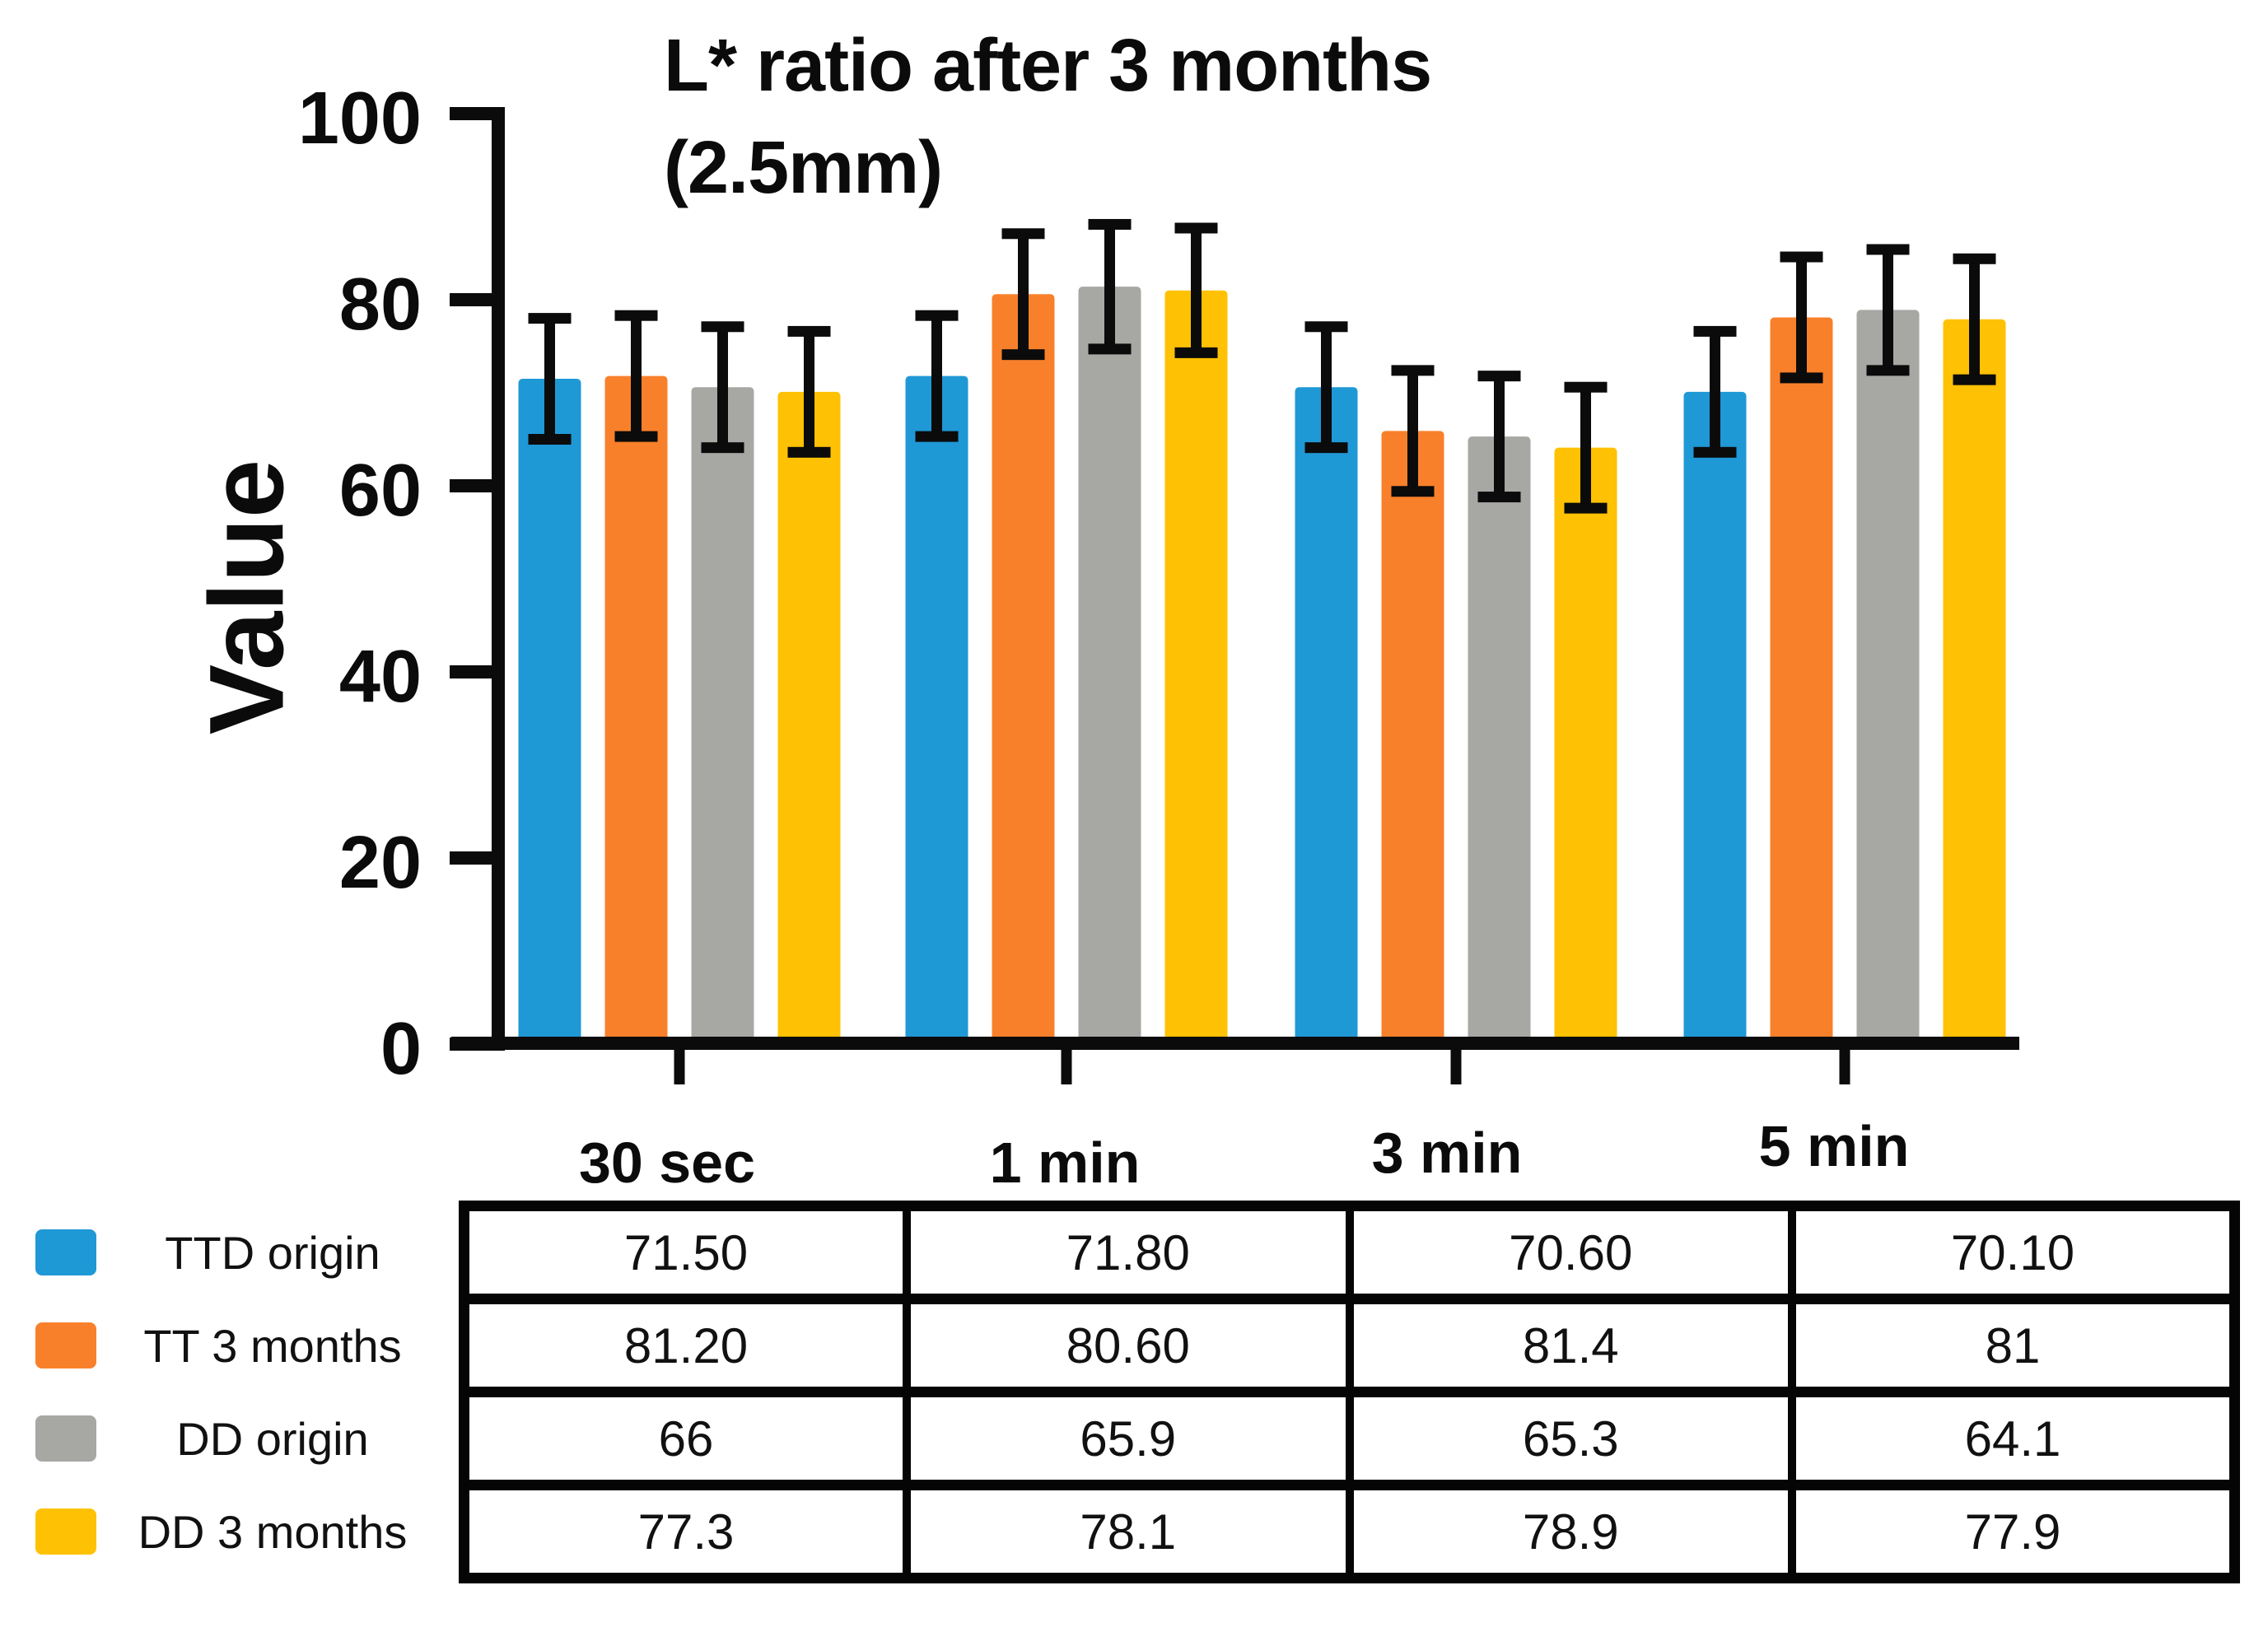 The width and height of the screenshot is (2268, 1632). Describe the element at coordinates (272, 1252) in the screenshot. I see `legend-label: TTD origin` at that location.